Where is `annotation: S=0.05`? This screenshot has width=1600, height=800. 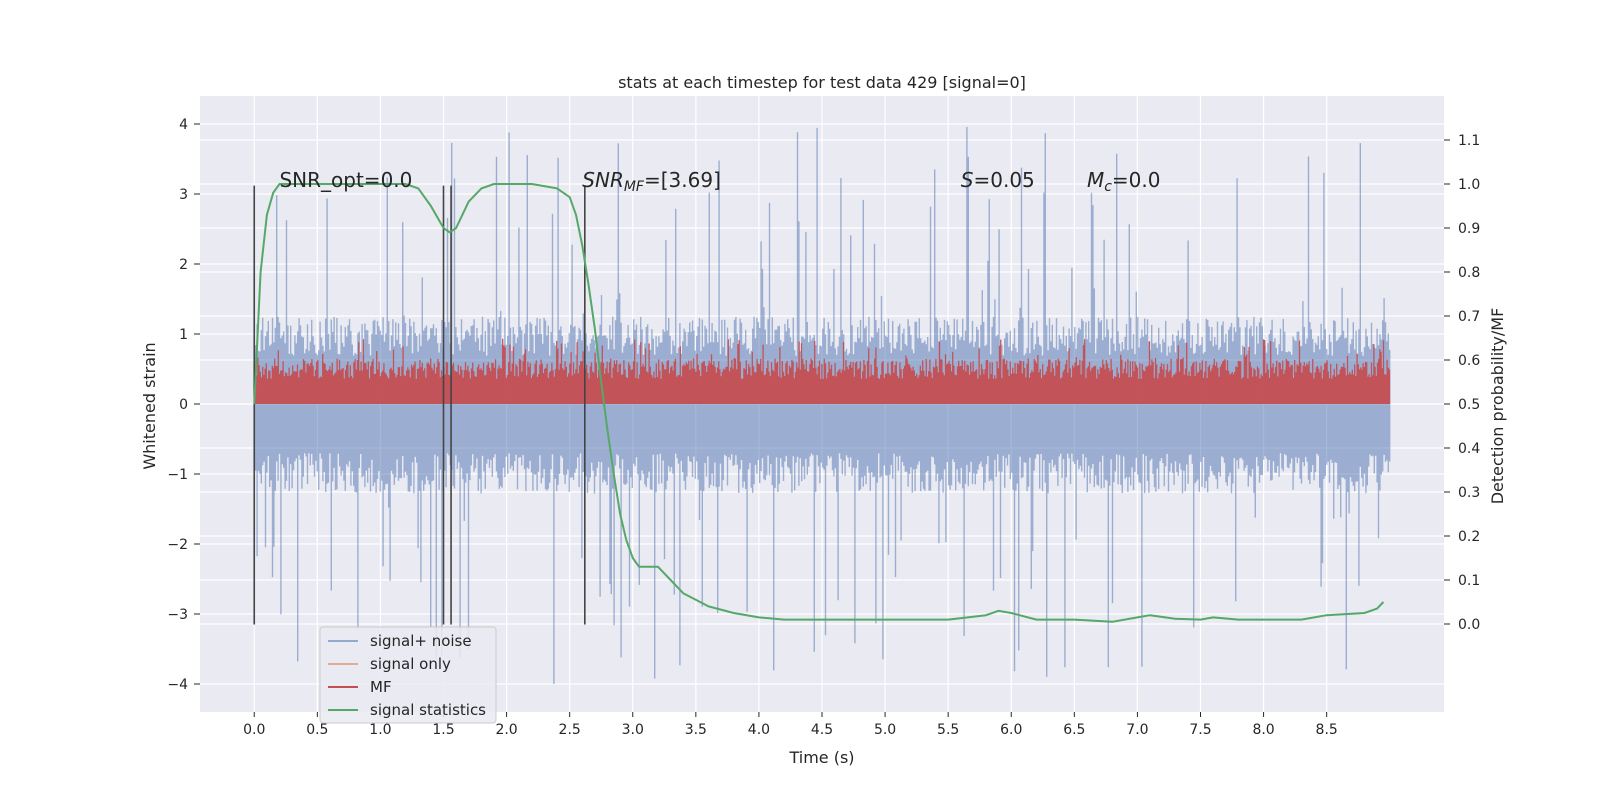 annotation: S=0.05 is located at coordinates (998, 180).